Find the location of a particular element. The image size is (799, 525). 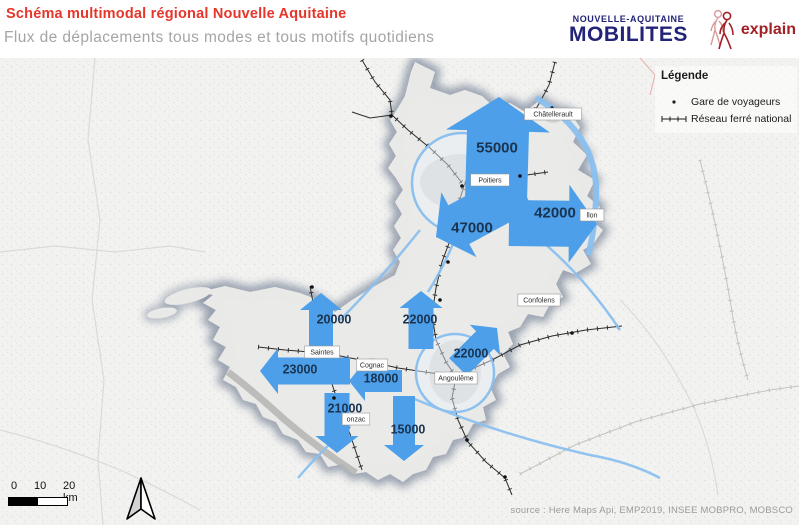

svg-text: onzac is located at coordinates (356, 420).